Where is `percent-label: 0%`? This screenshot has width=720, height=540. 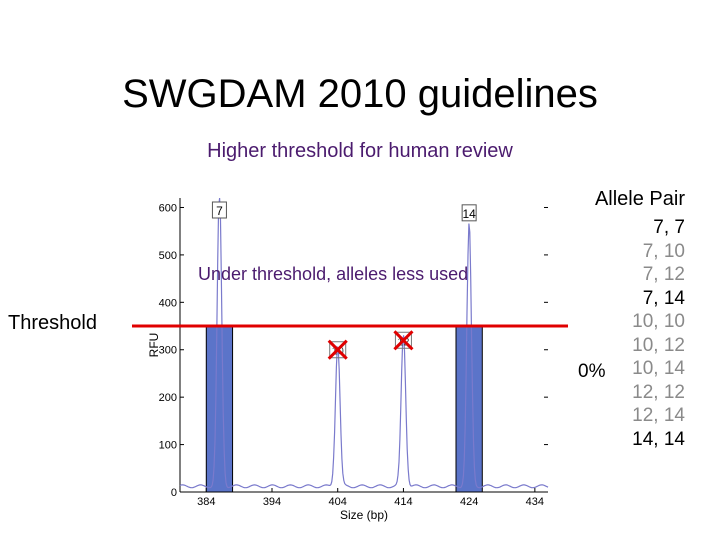 percent-label: 0% is located at coordinates (592, 371).